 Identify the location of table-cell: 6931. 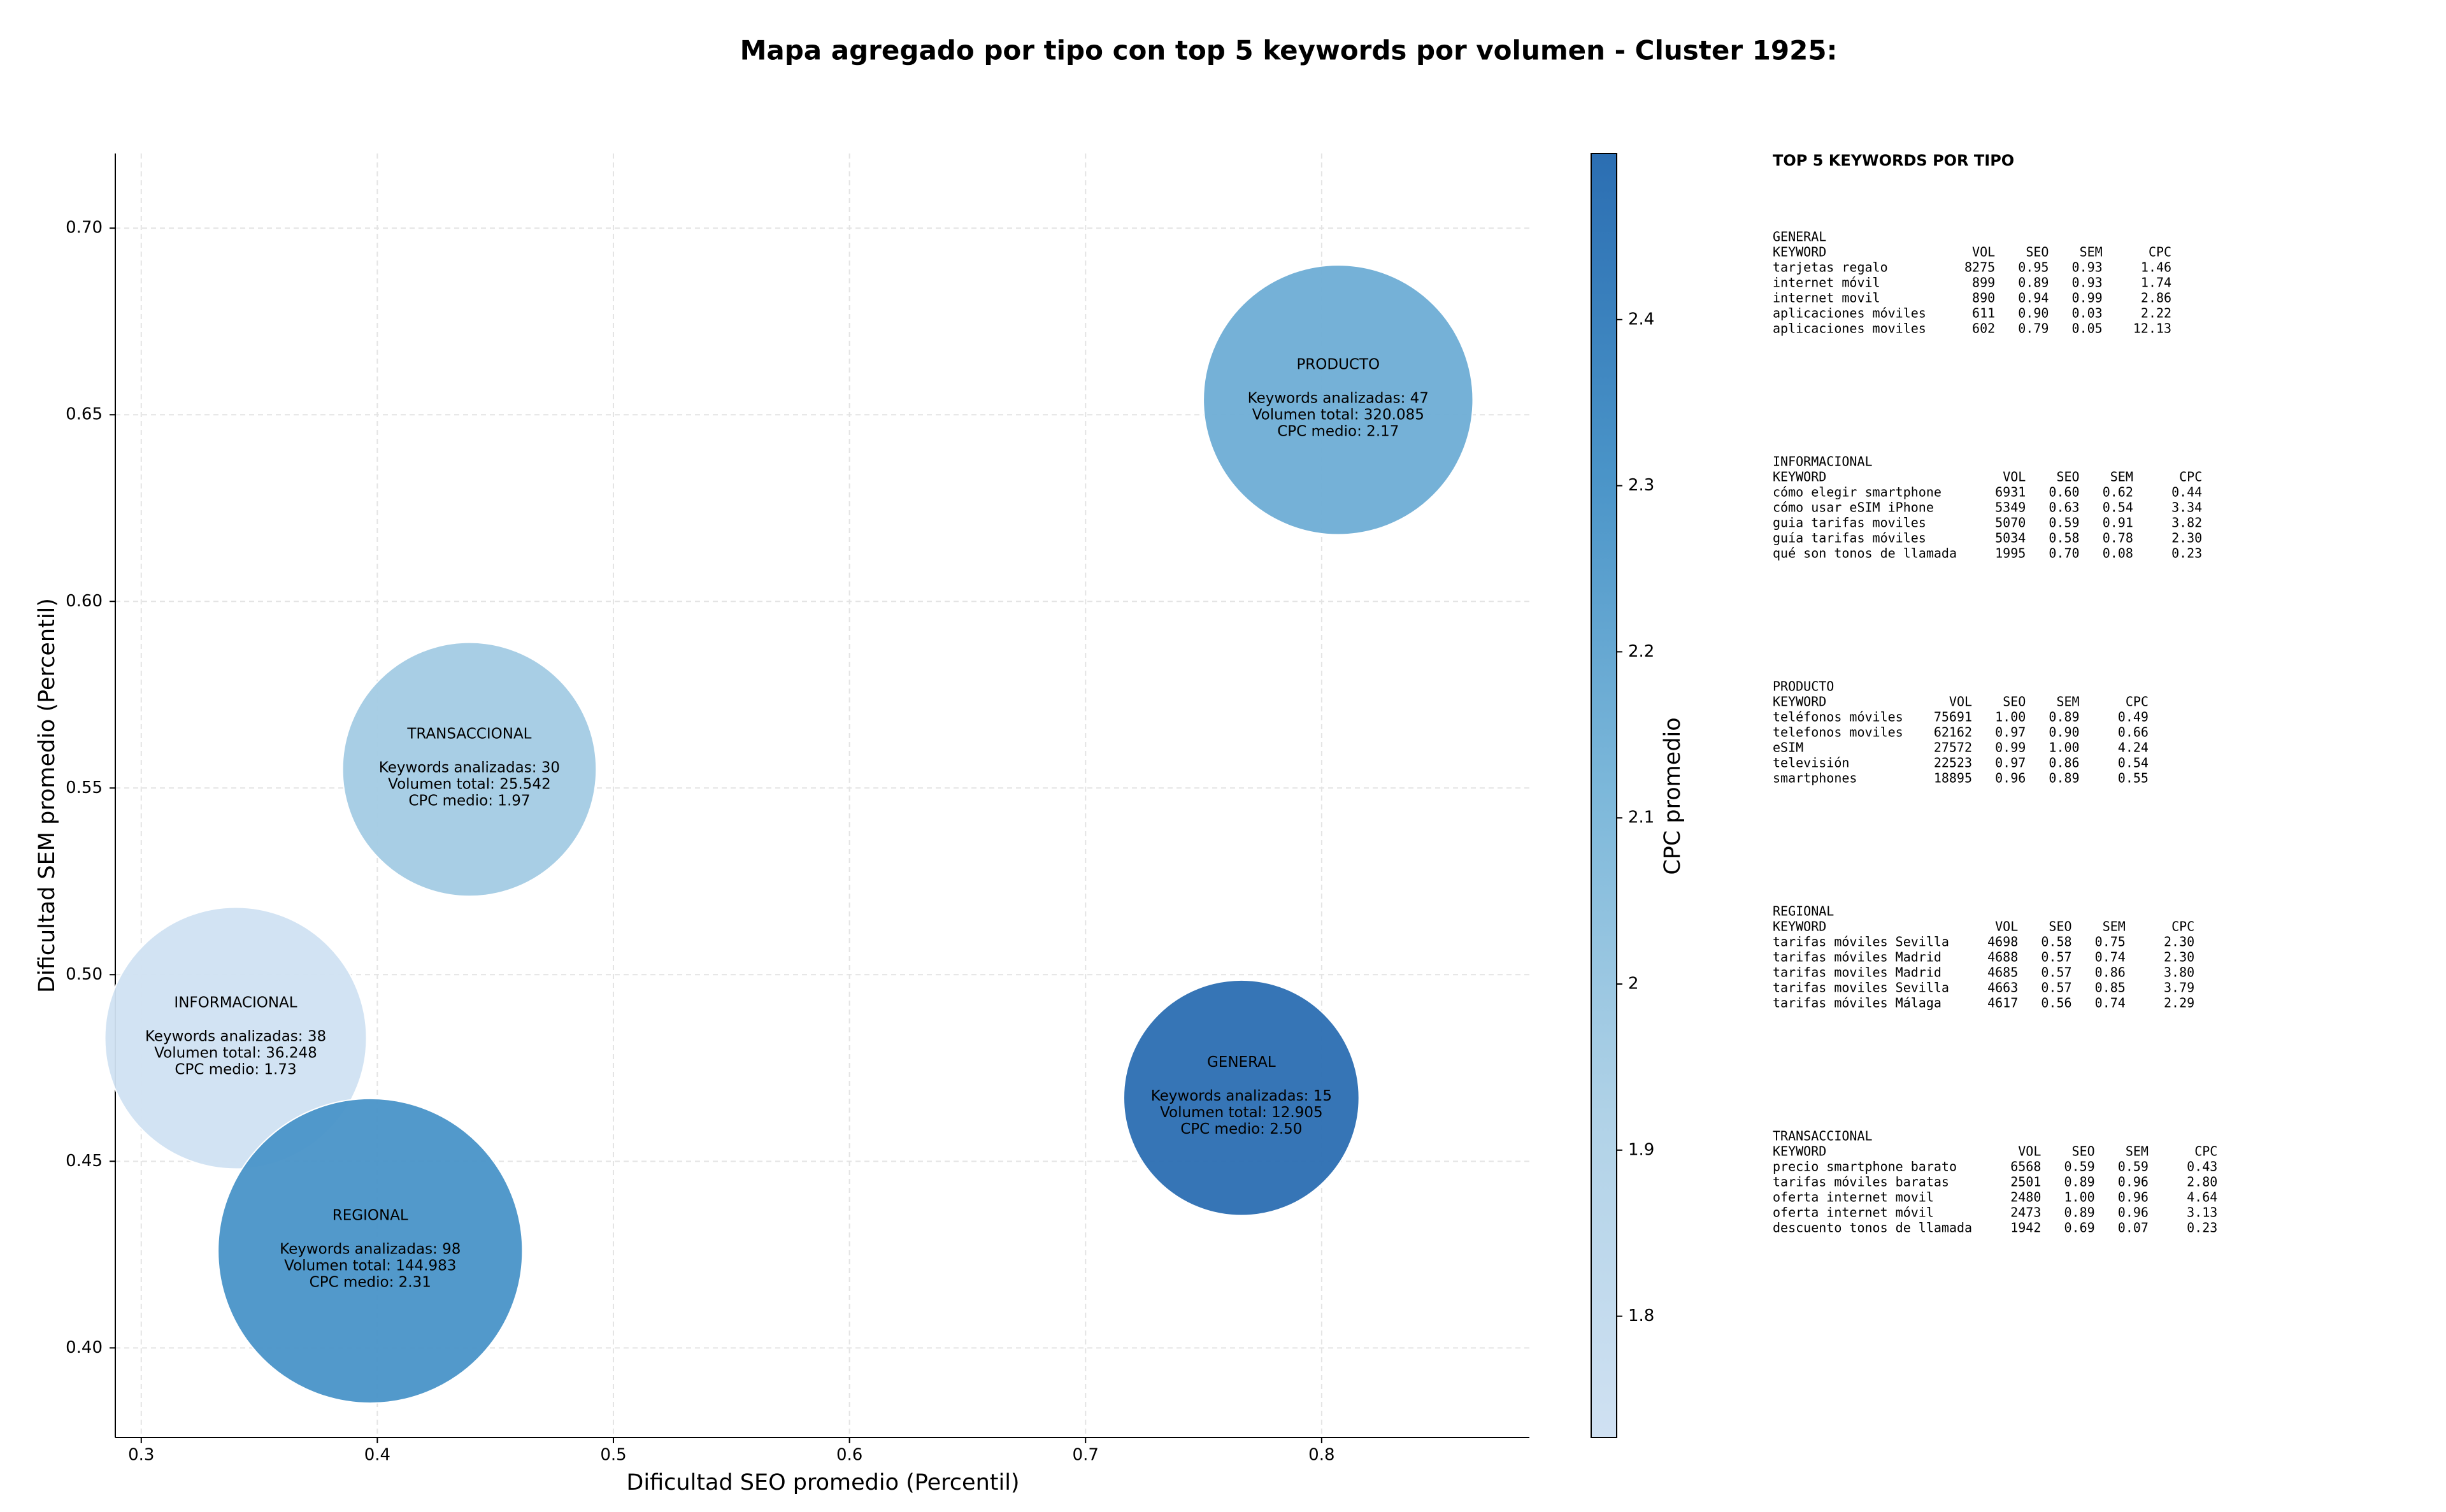
(2011, 492).